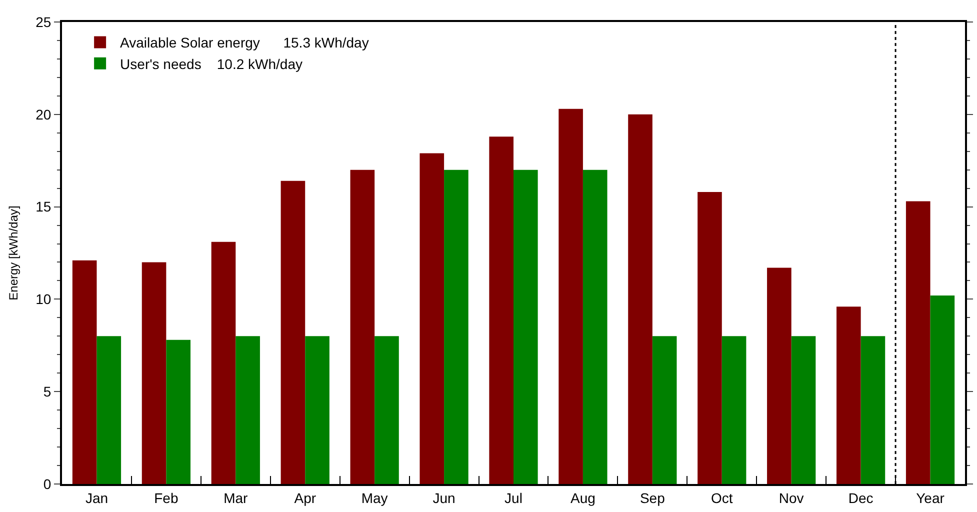 This screenshot has width=977, height=512. I want to click on y-tick-label: 25, so click(44, 22).